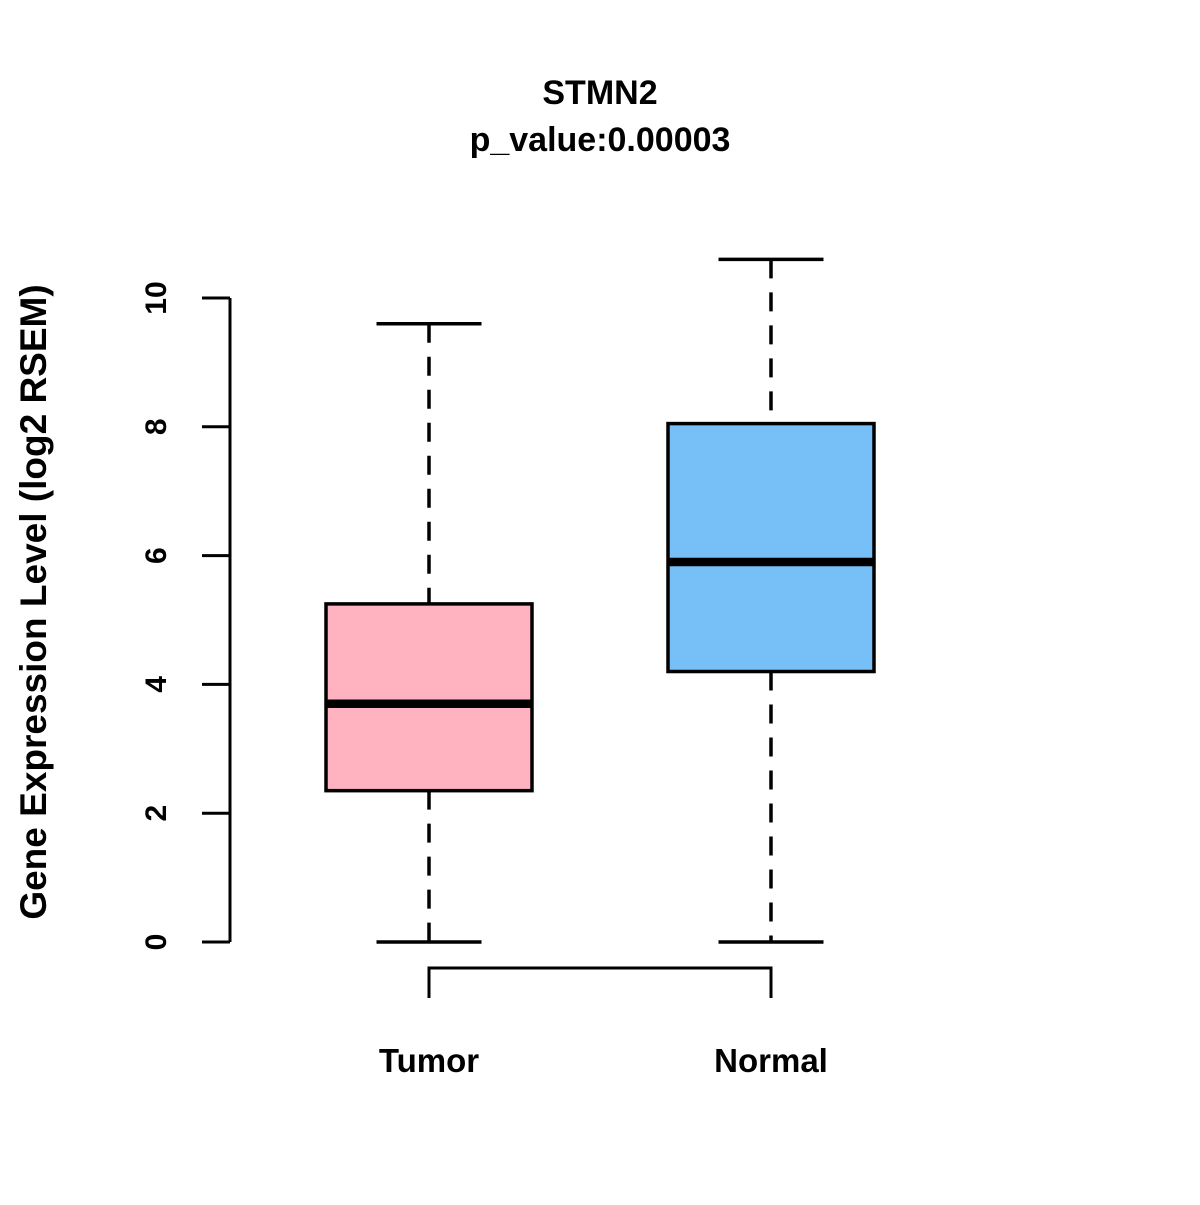  I want to click on normal-box, so click(771, 547).